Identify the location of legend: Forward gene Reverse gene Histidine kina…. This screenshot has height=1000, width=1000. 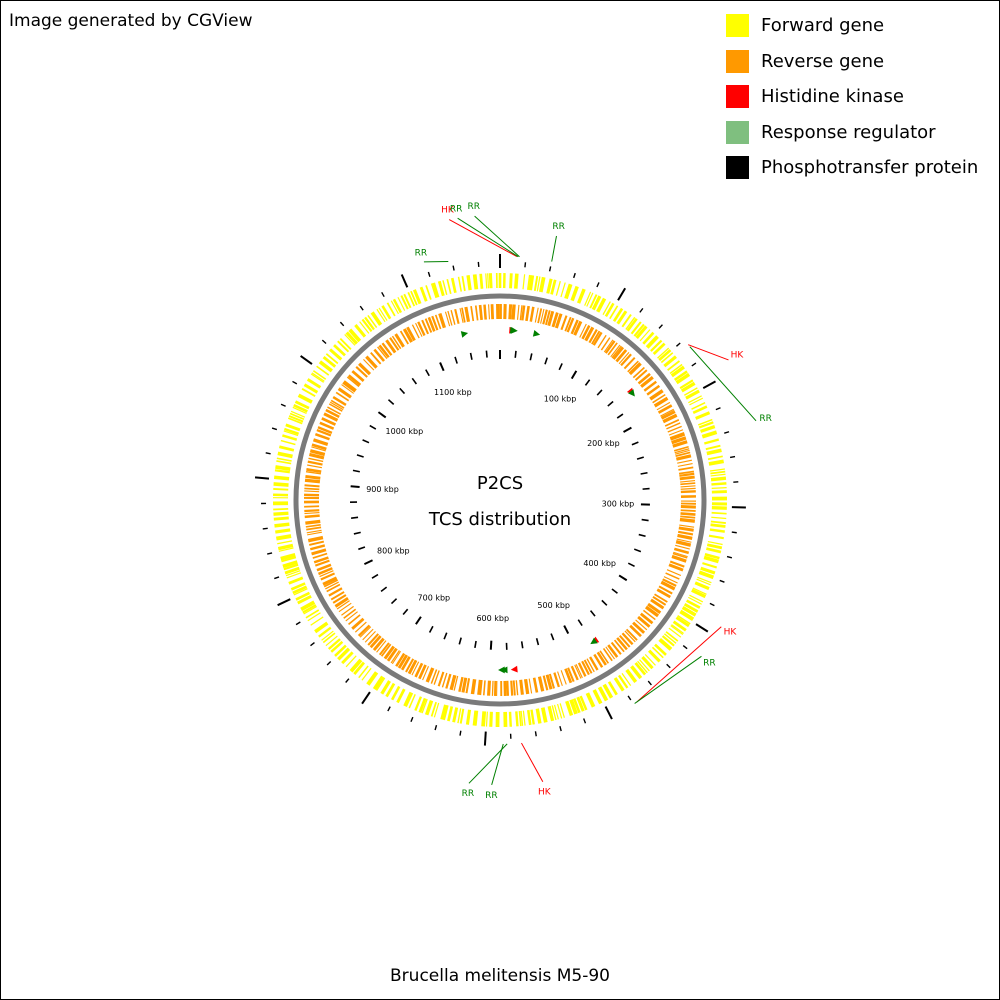
(852, 97).